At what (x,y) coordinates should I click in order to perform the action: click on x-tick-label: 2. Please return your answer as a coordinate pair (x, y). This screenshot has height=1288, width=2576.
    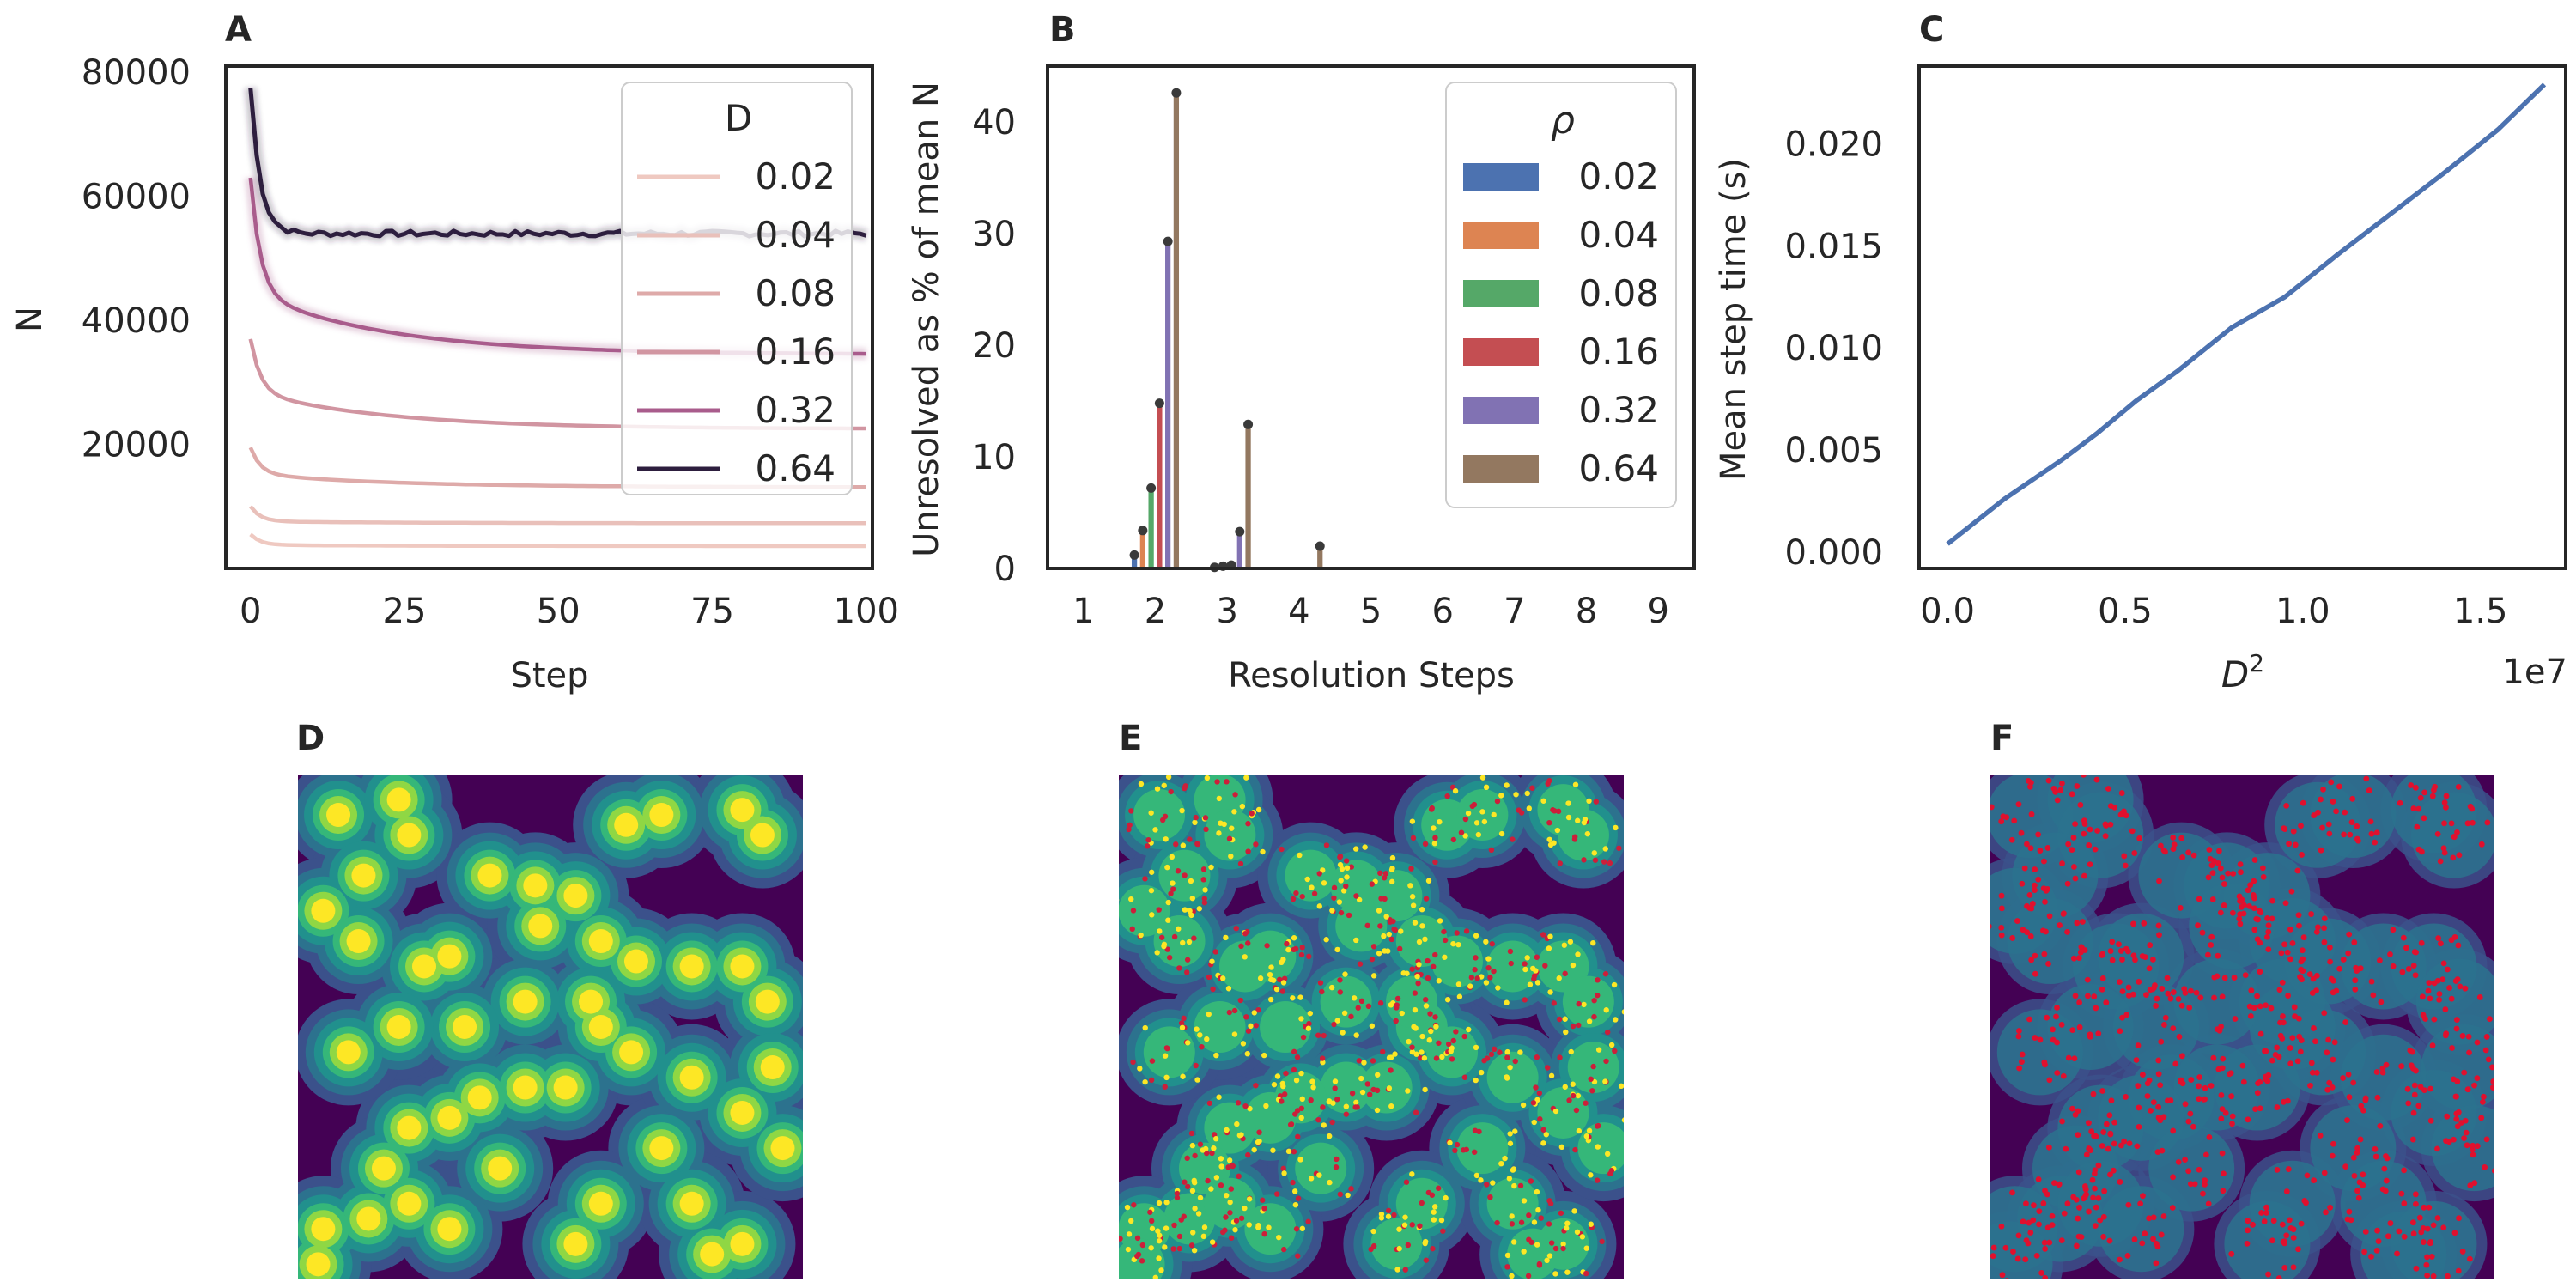
    Looking at the image, I should click on (1155, 611).